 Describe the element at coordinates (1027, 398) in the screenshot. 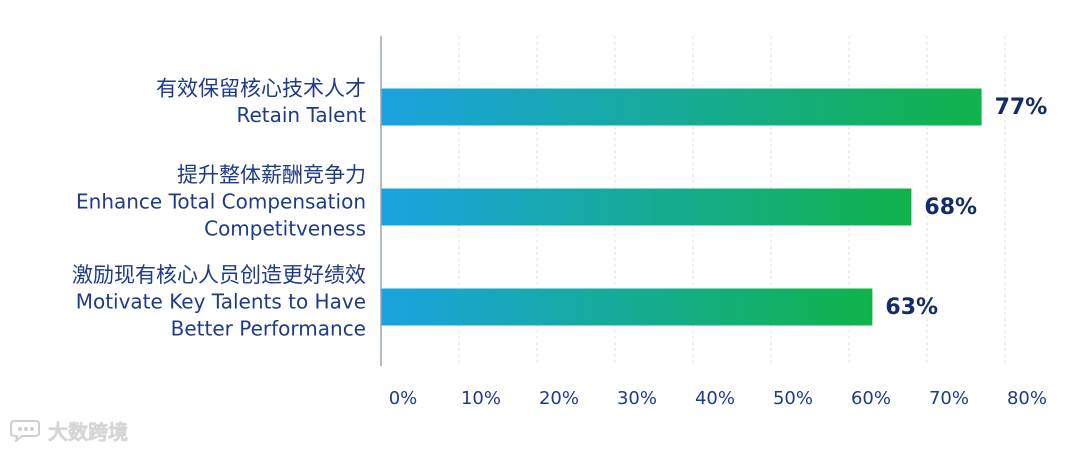

I see `x-tick-label: 80%` at that location.